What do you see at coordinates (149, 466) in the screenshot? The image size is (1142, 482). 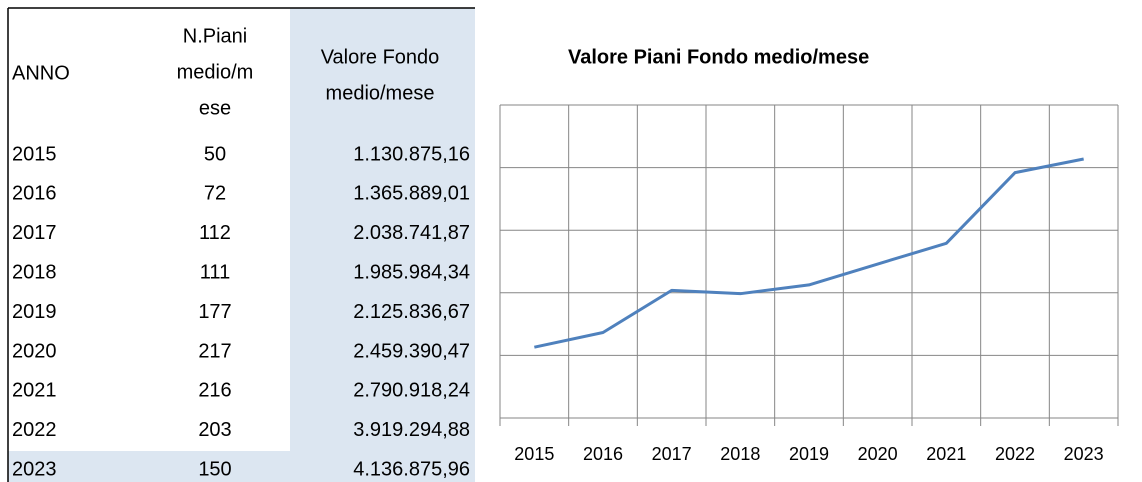 I see `highlight-row` at bounding box center [149, 466].